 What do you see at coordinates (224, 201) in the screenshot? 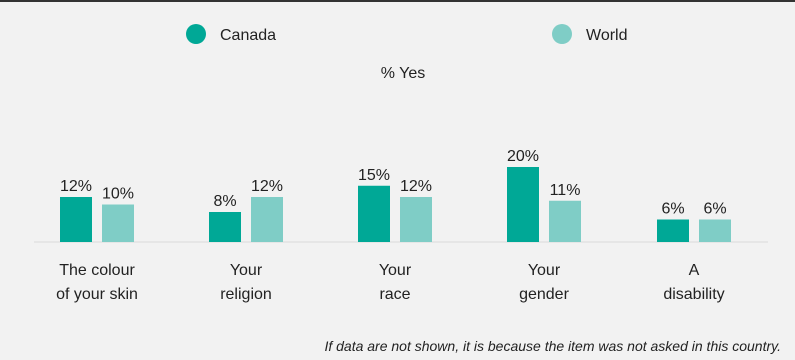
I see `data-label-canada-1: 8%` at bounding box center [224, 201].